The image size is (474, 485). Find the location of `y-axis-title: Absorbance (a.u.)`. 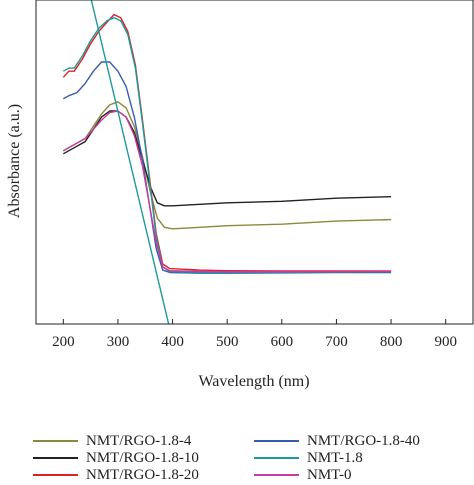

y-axis-title: Absorbance (a.u.) is located at coordinates (14, 161).